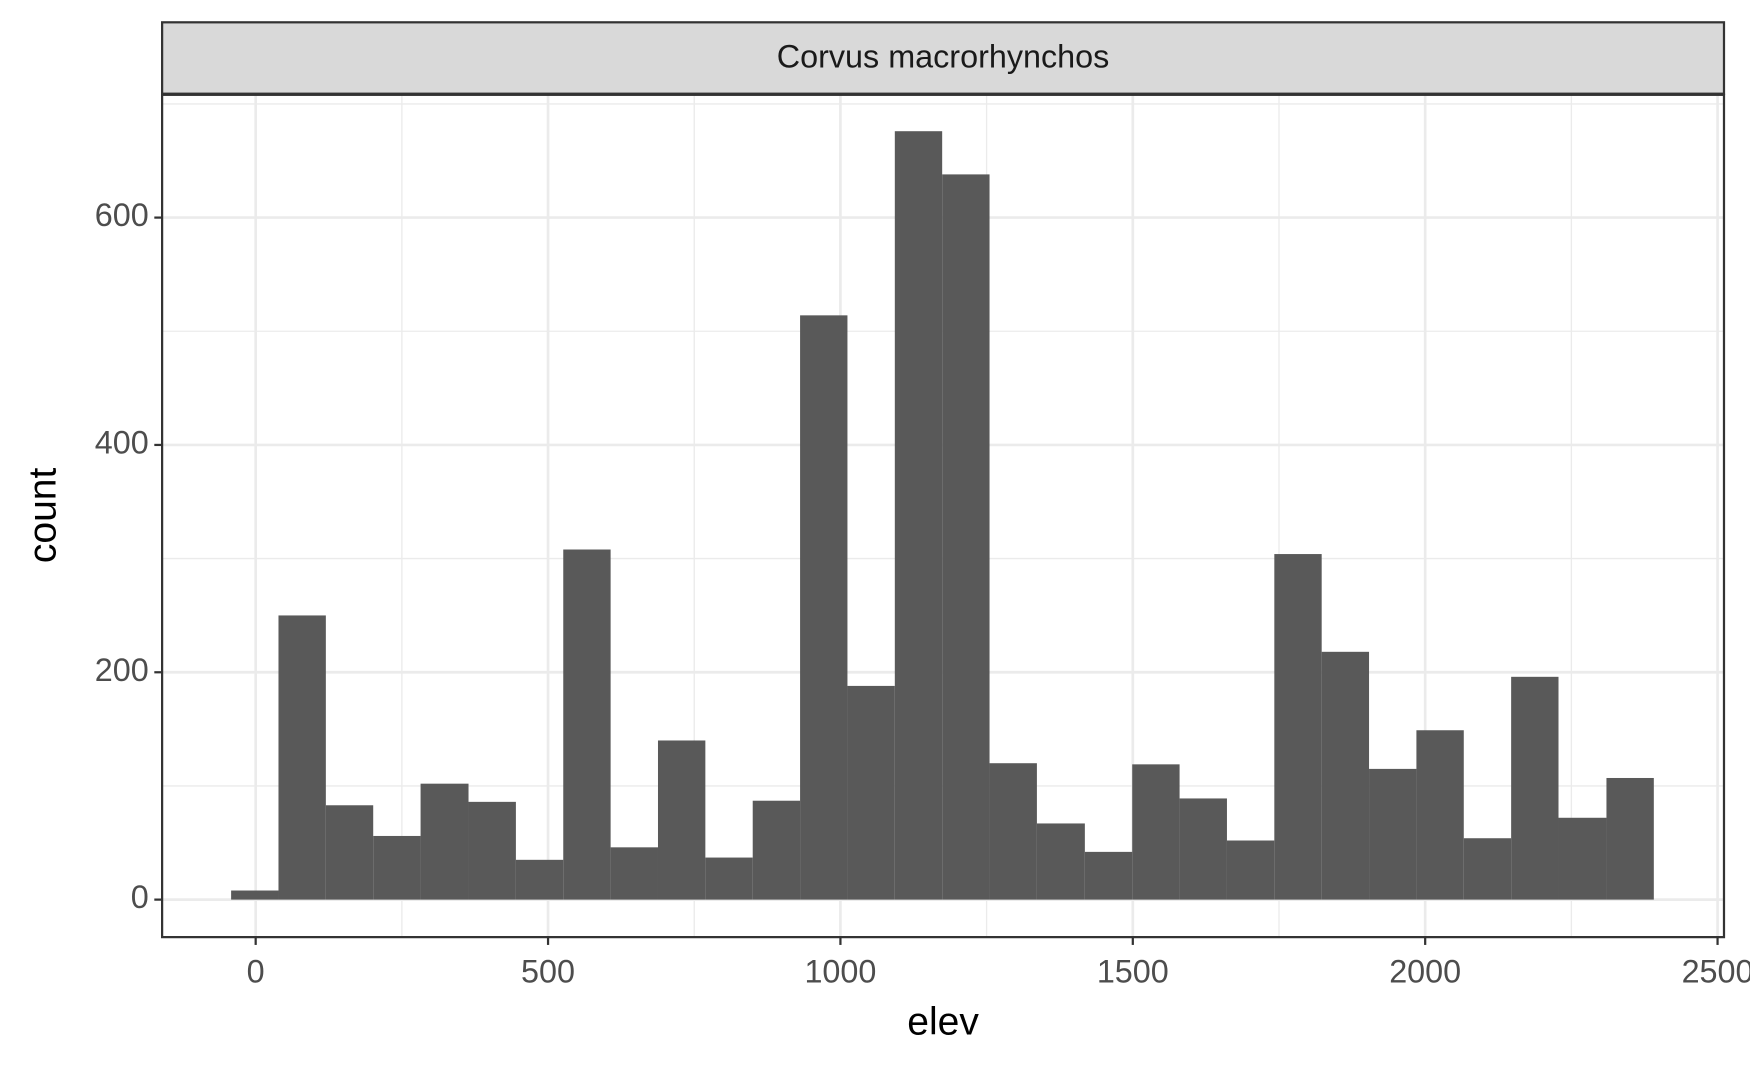 Image resolution: width=1750 pixels, height=1071 pixels. What do you see at coordinates (840, 971) in the screenshot?
I see `x-tick-label: 1000` at bounding box center [840, 971].